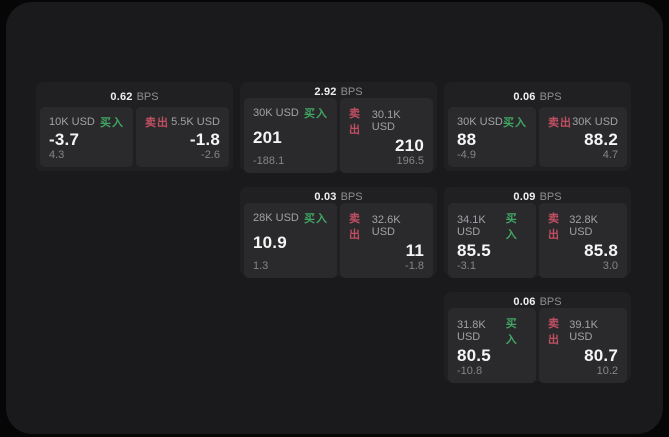 Image resolution: width=669 pixels, height=437 pixels. I want to click on quote-card: 0.62 BPS 10K USD 买入 -3.7 4.3 卖出 5.5K USD, so click(134, 126).